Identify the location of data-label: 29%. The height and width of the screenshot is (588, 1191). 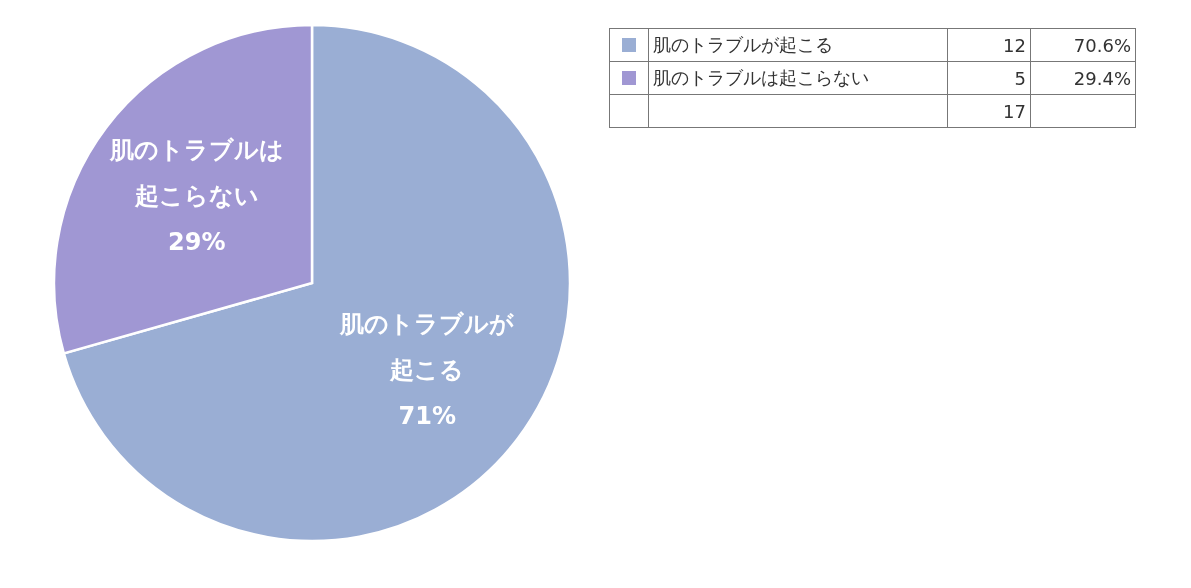
(197, 242).